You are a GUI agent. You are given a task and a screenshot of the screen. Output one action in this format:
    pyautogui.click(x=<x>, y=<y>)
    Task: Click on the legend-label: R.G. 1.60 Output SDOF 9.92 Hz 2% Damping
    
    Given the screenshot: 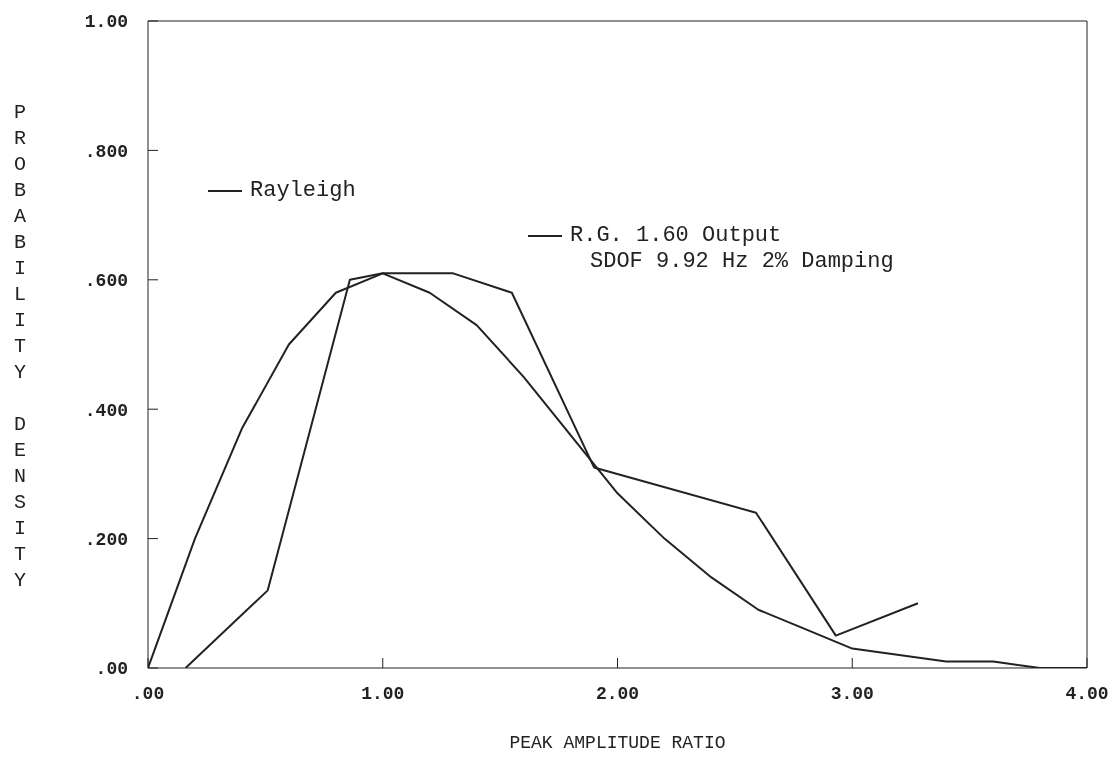 What is the action you would take?
    pyautogui.click(x=732, y=249)
    